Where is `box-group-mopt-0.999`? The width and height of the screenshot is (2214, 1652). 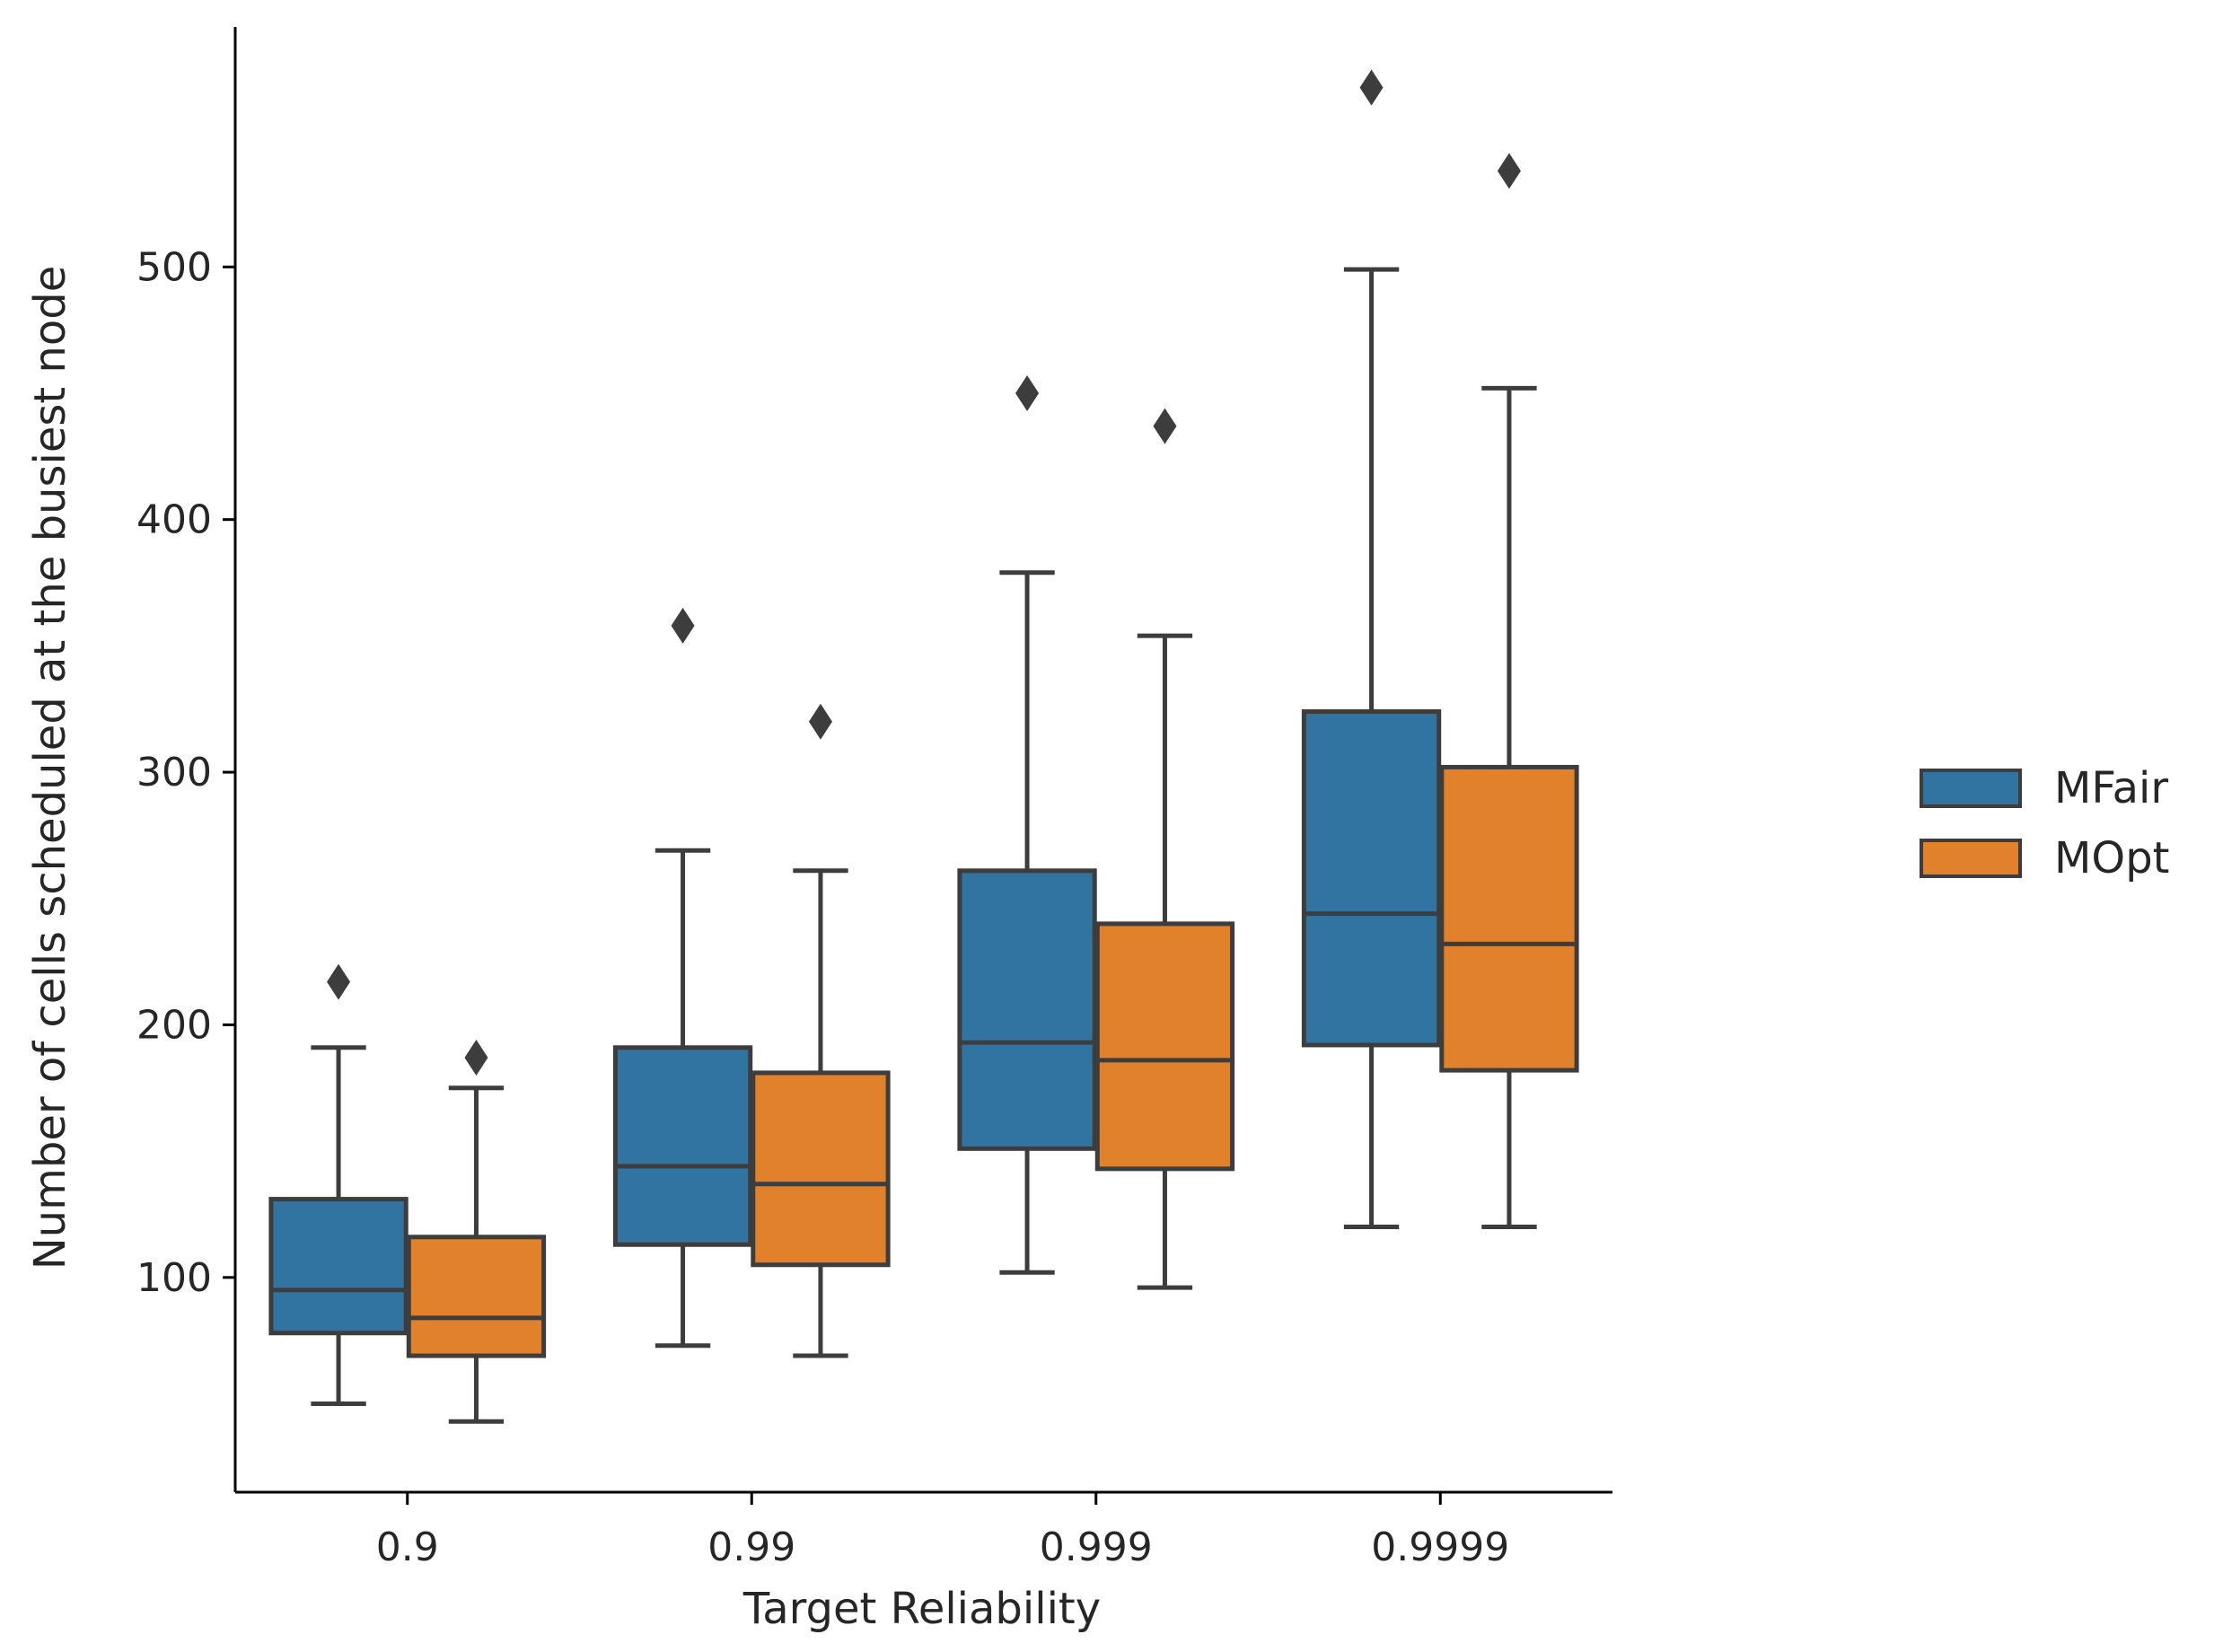 box-group-mopt-0.999 is located at coordinates (1164, 849).